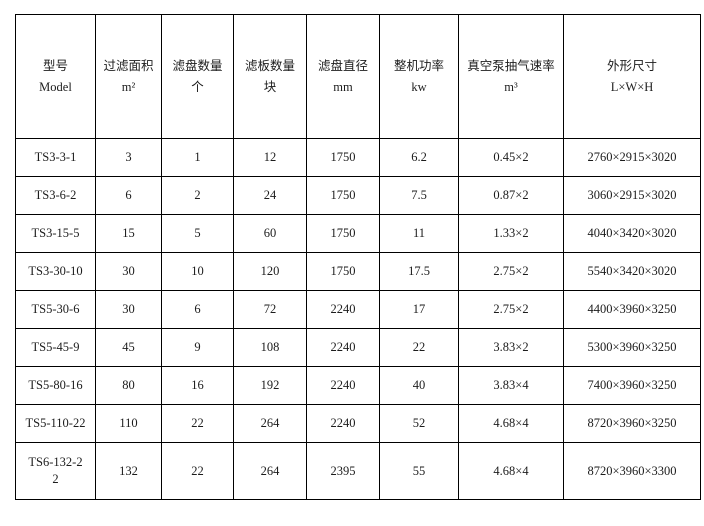 The width and height of the screenshot is (704, 526). What do you see at coordinates (358, 347) in the screenshot?
I see `table-row: TS5-45-9 45 9 108 2240 22 3.83×2 5300×3960×3250` at bounding box center [358, 347].